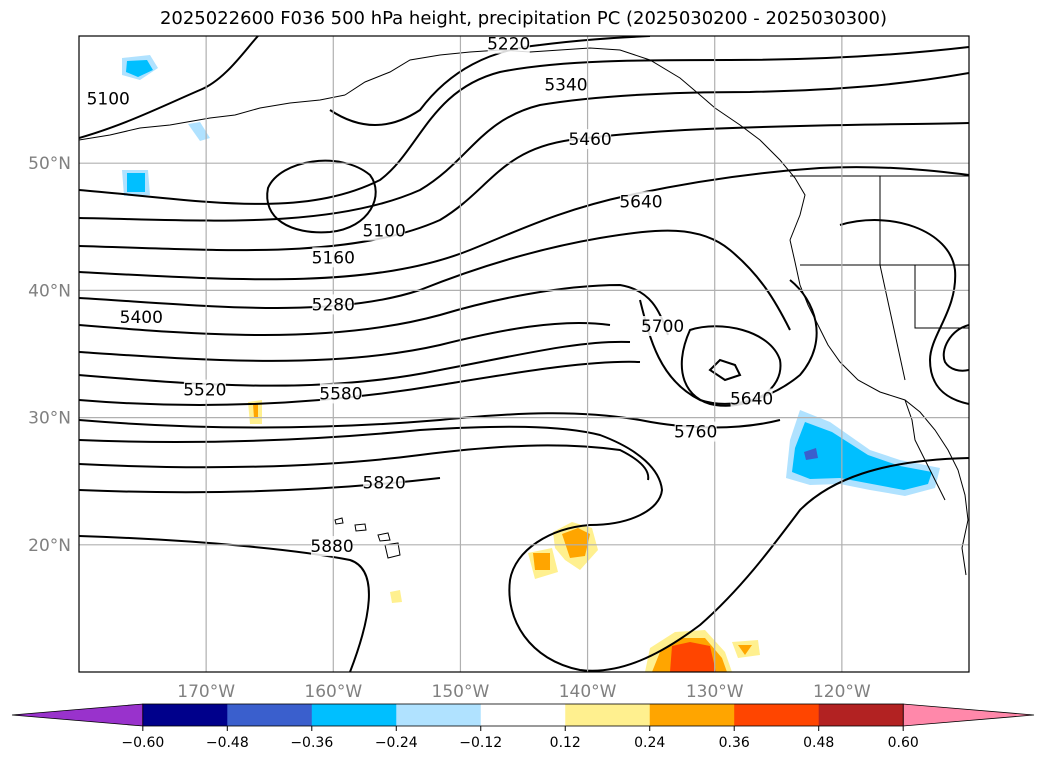 The width and height of the screenshot is (1047, 765). What do you see at coordinates (321, 196) in the screenshot?
I see `contour-5100-low` at bounding box center [321, 196].